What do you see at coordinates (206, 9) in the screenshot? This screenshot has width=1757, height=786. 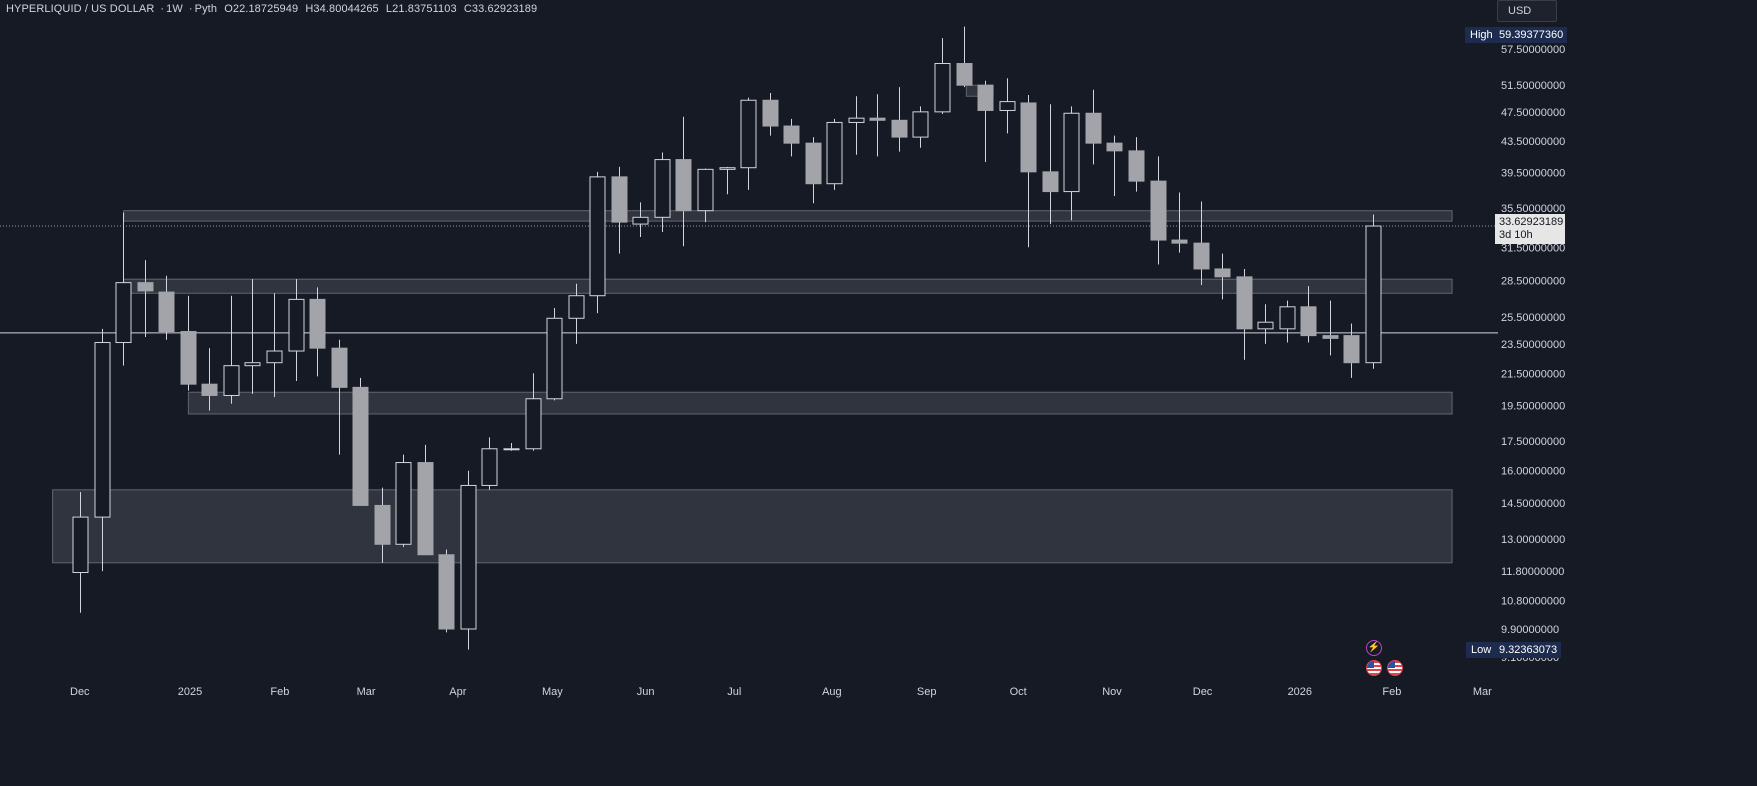 I see `legend-source: Pyth` at bounding box center [206, 9].